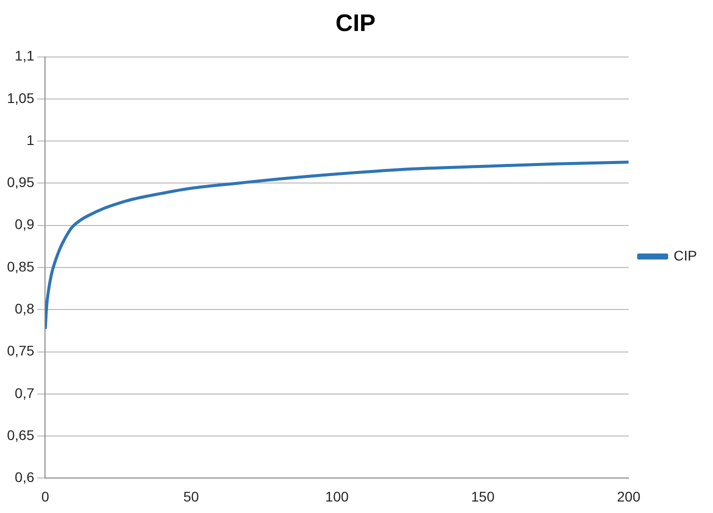  Describe the element at coordinates (20, 266) in the screenshot. I see `y-tick-label: 0,85` at that location.